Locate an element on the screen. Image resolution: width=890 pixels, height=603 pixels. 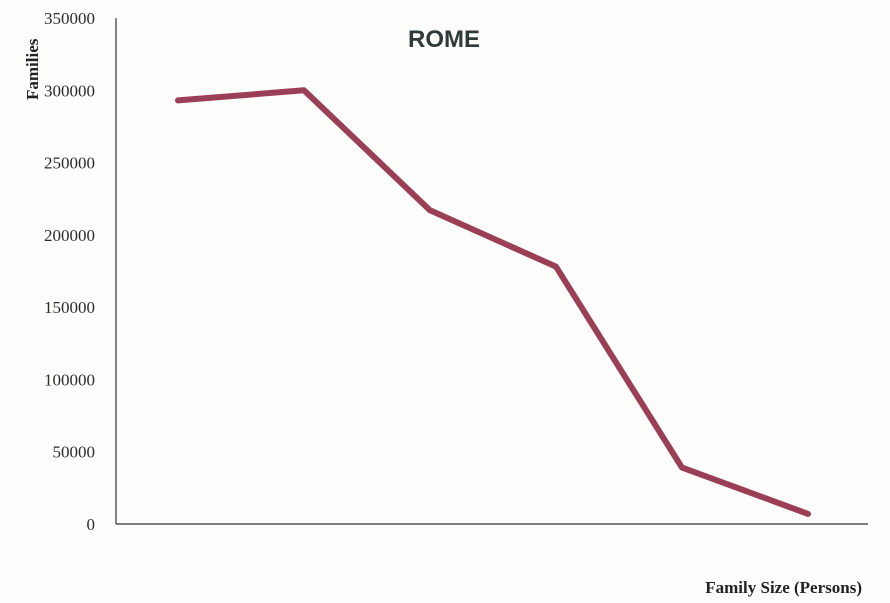
x-axis-label: Family Size (Persons) is located at coordinates (783, 587).